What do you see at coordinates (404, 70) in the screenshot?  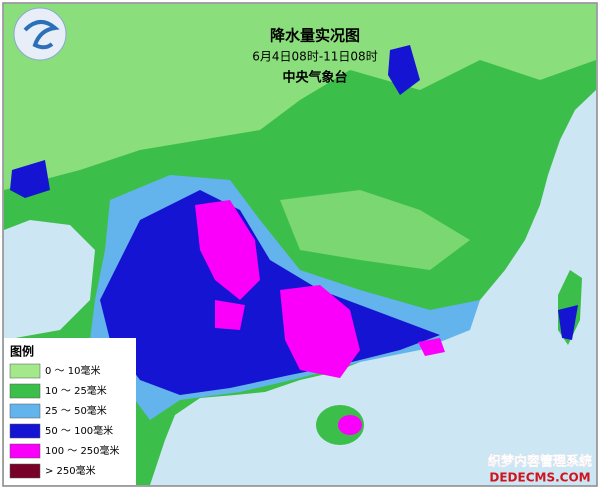 I see `rain-north` at bounding box center [404, 70].